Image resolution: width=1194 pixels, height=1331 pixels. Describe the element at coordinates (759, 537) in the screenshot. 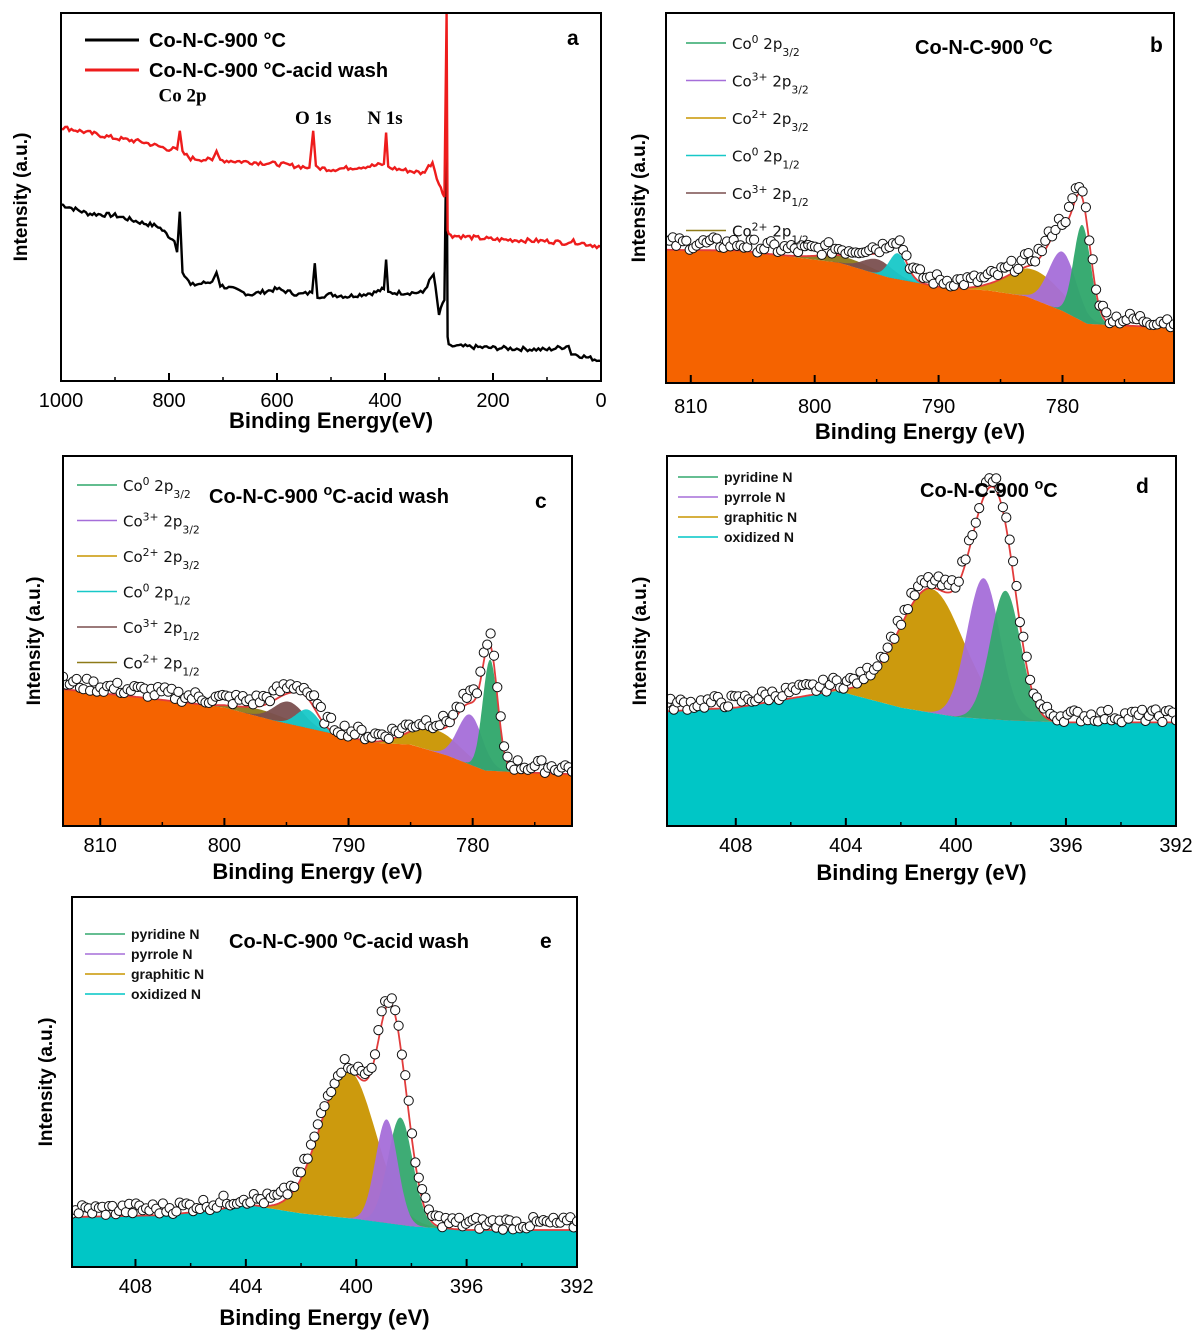

I see `legend-label-3: oxidized N` at that location.